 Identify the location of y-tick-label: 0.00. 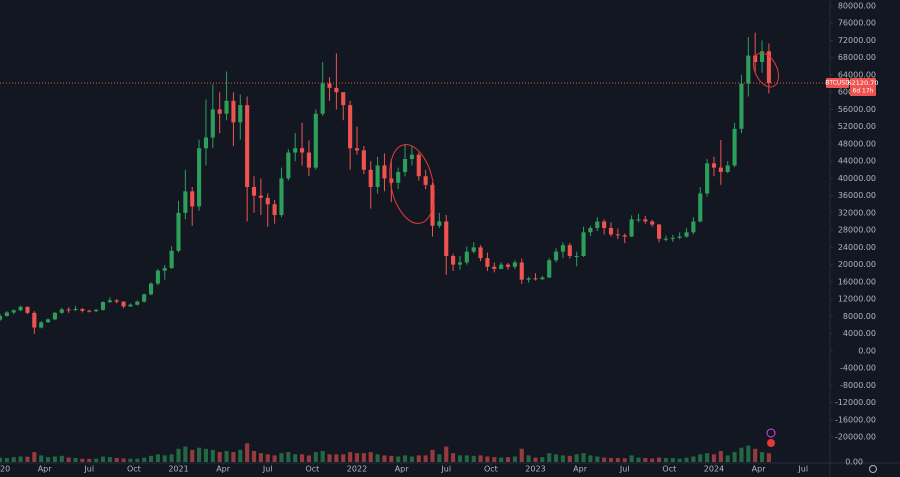
(867, 350).